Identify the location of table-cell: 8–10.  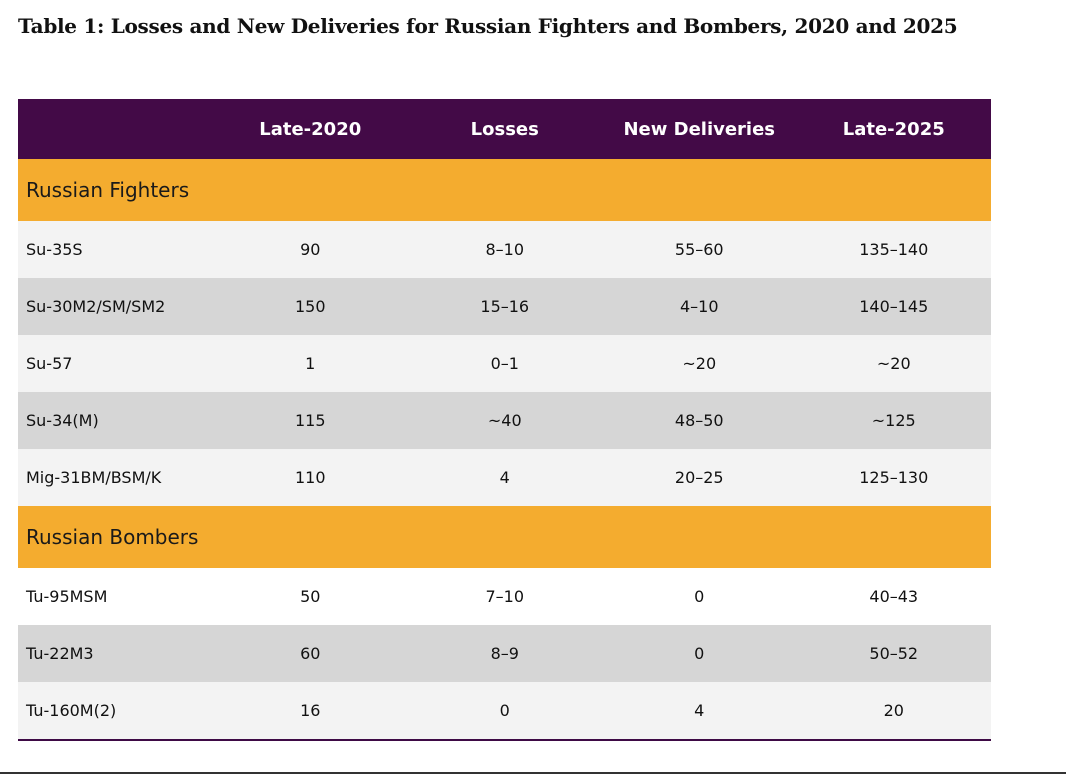
(504, 249).